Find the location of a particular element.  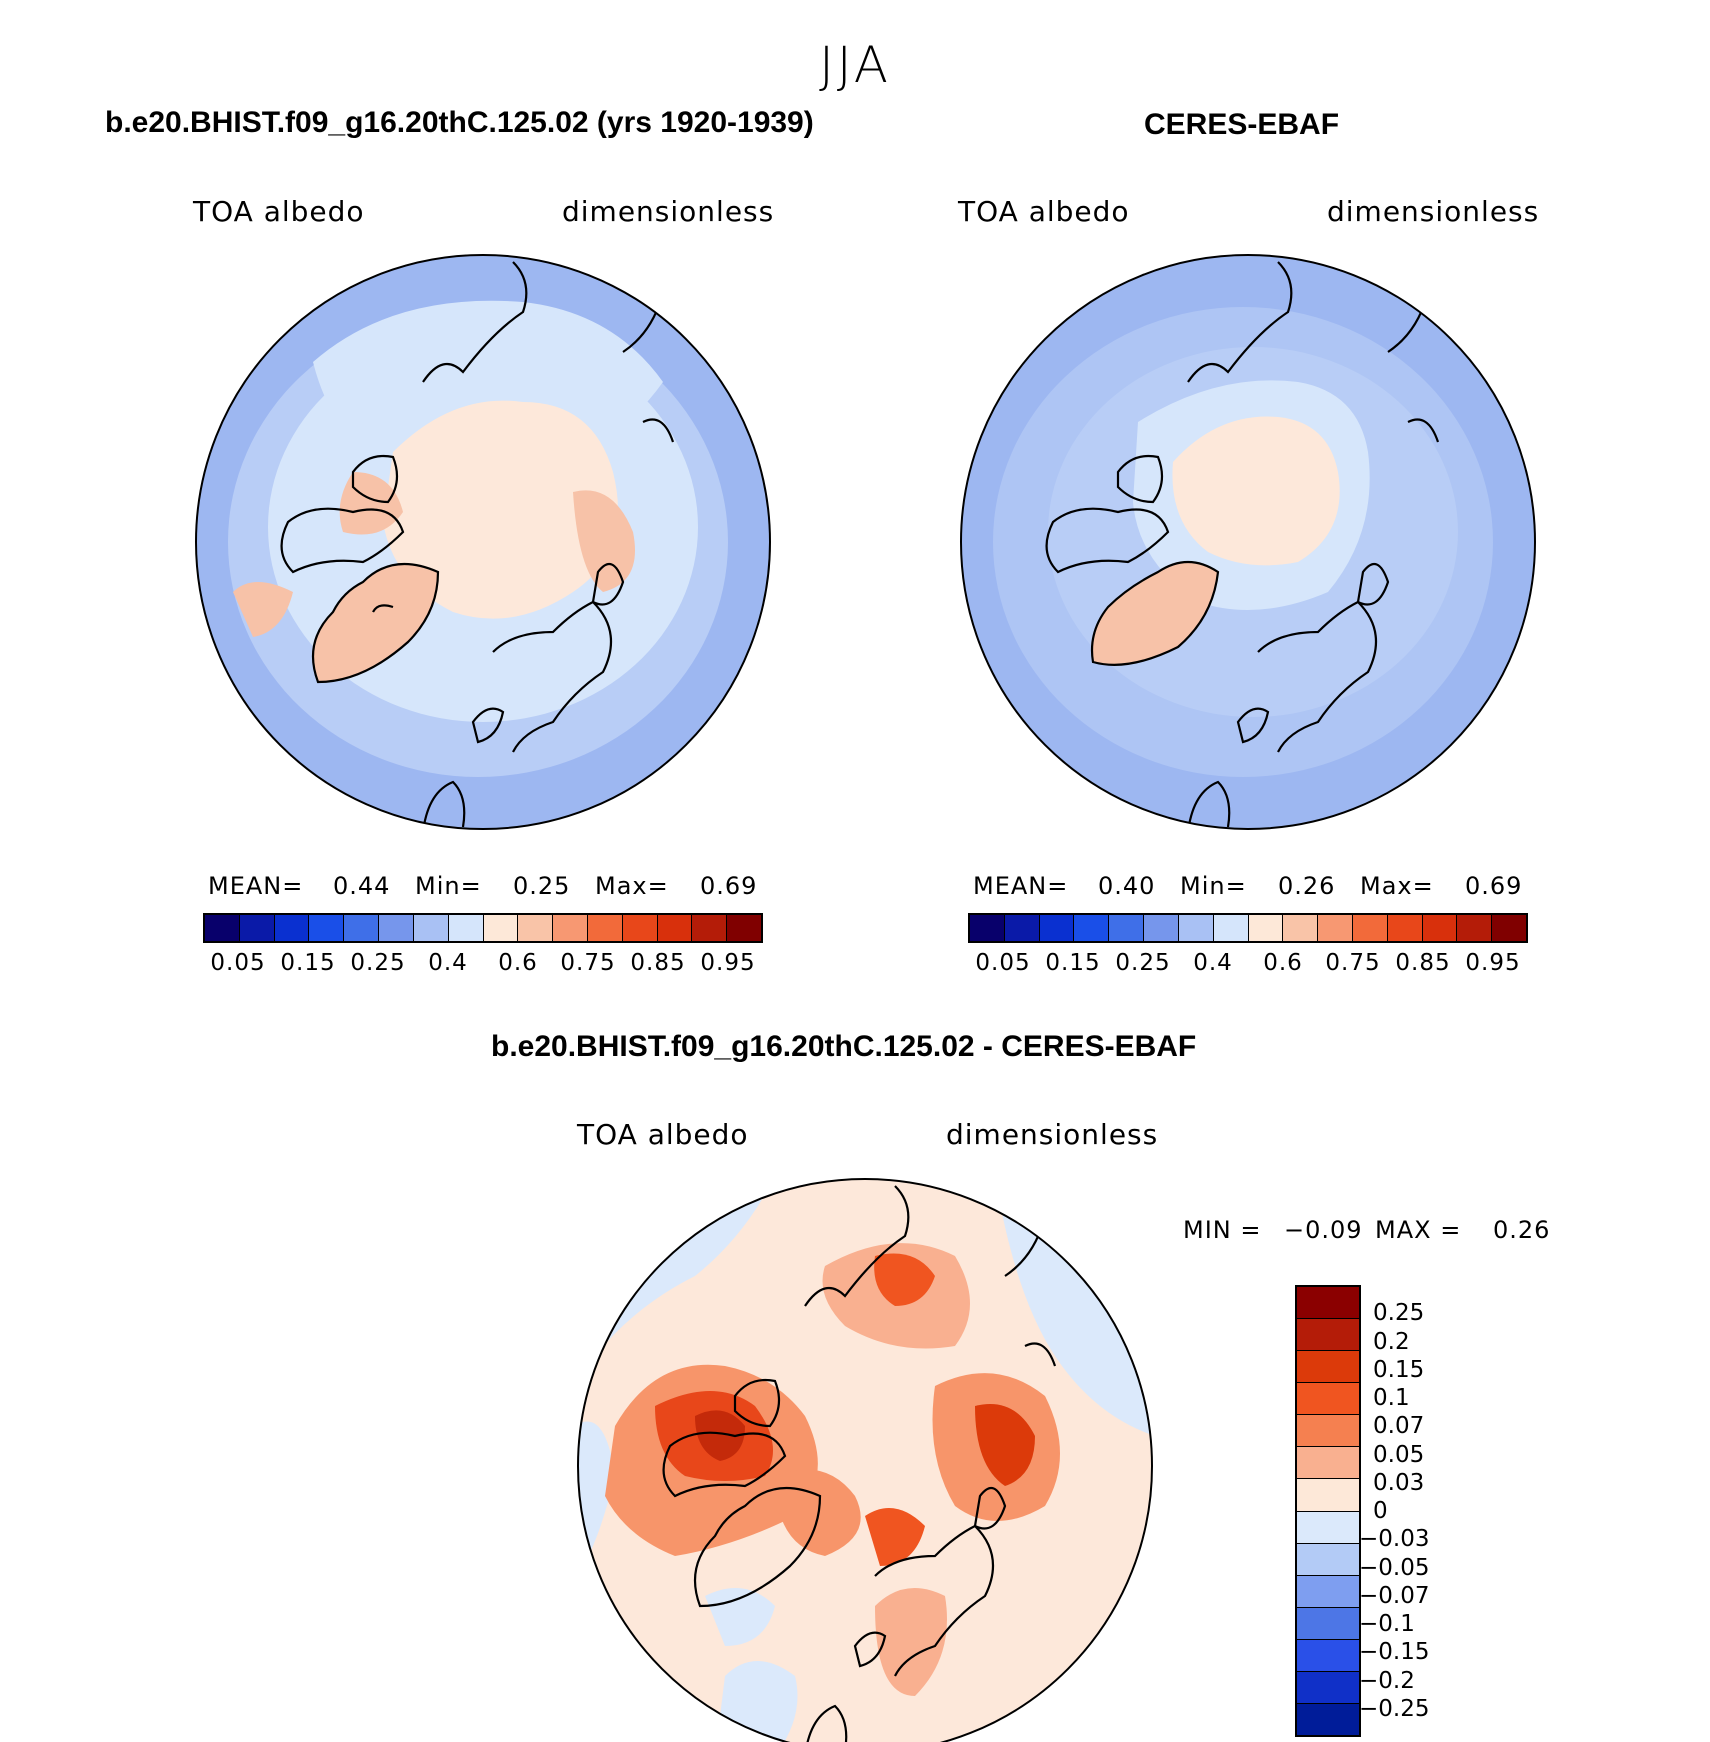

panel-2-colorbar-tick-label: 0.6 is located at coordinates (1283, 963).